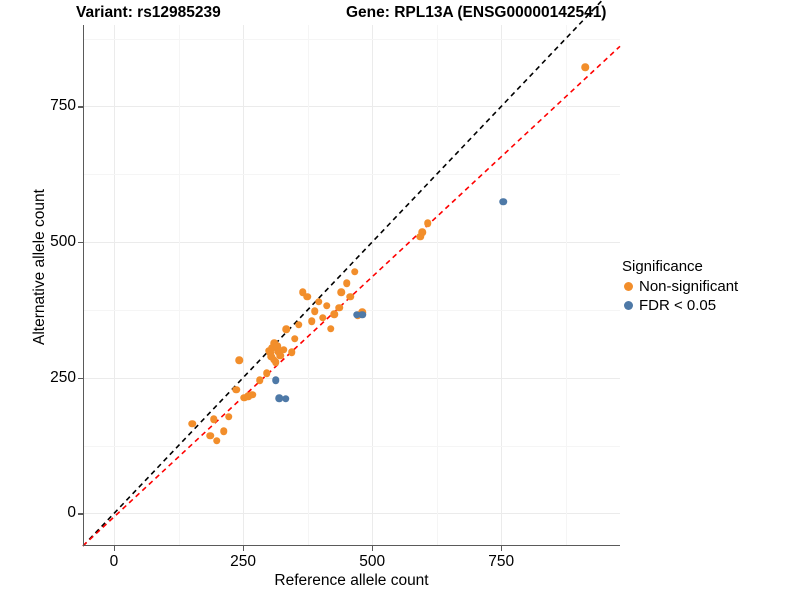 This screenshot has height=600, width=800. Describe the element at coordinates (148, 12) in the screenshot. I see `variant-title: Variant: rs12985239` at that location.